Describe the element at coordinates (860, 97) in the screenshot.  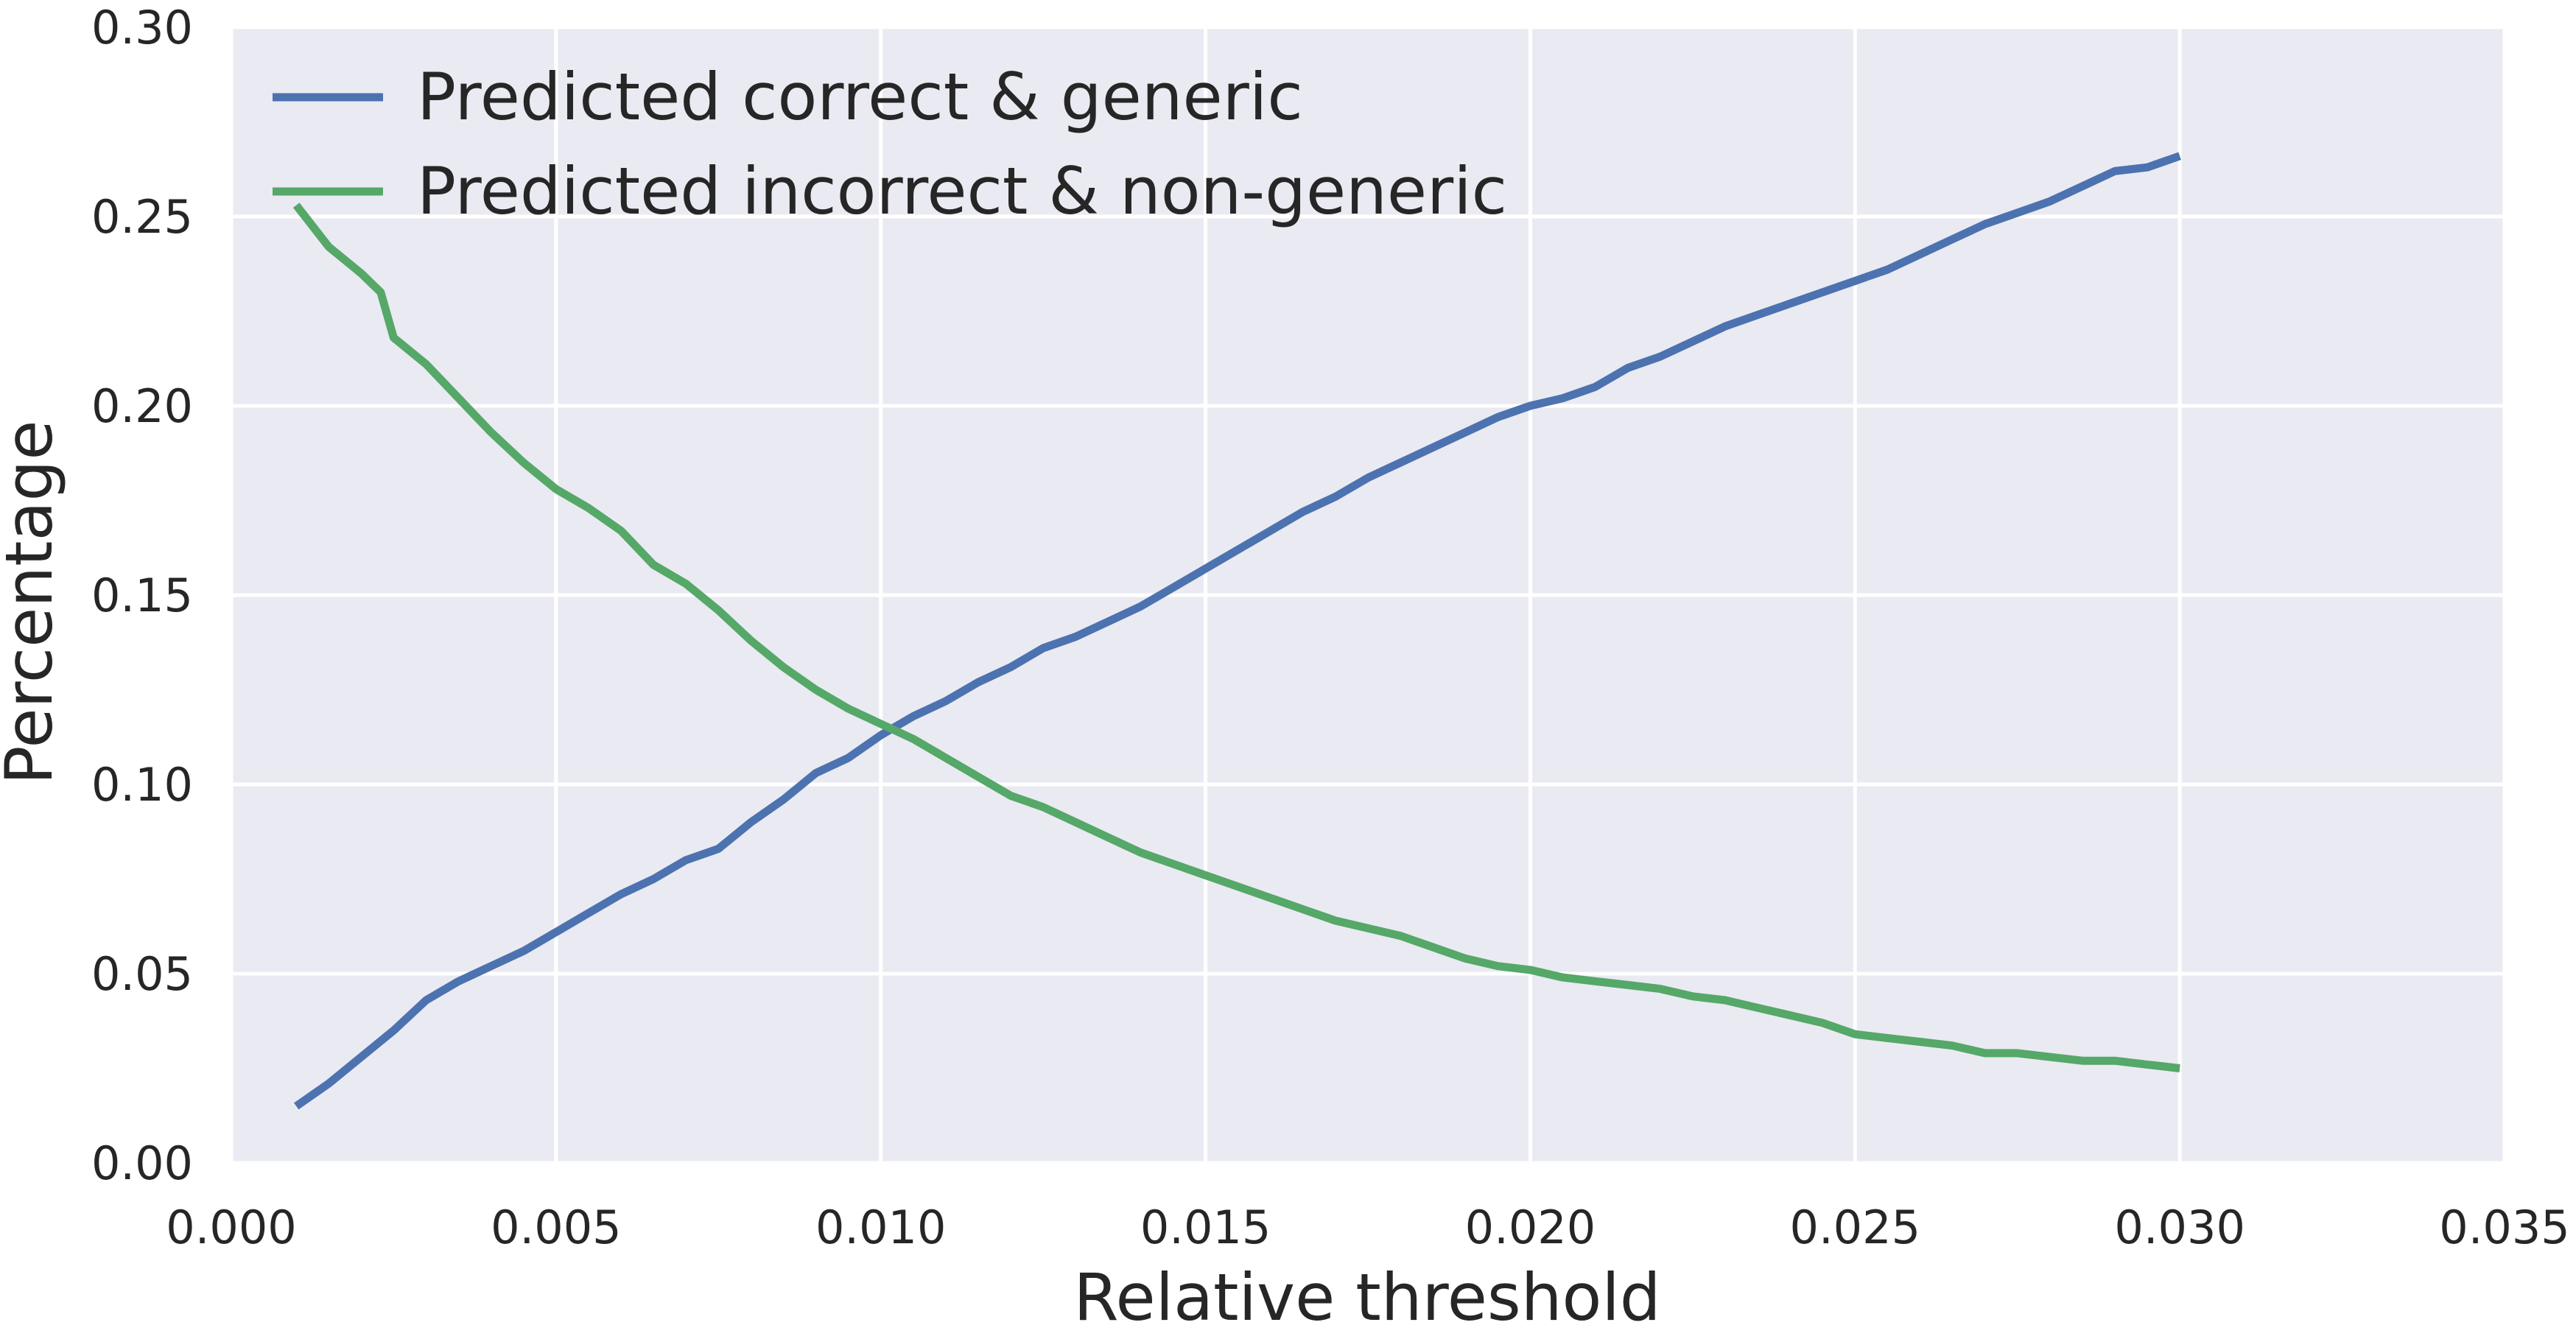
I see `legend-label: Predicted correct & generic` at that location.